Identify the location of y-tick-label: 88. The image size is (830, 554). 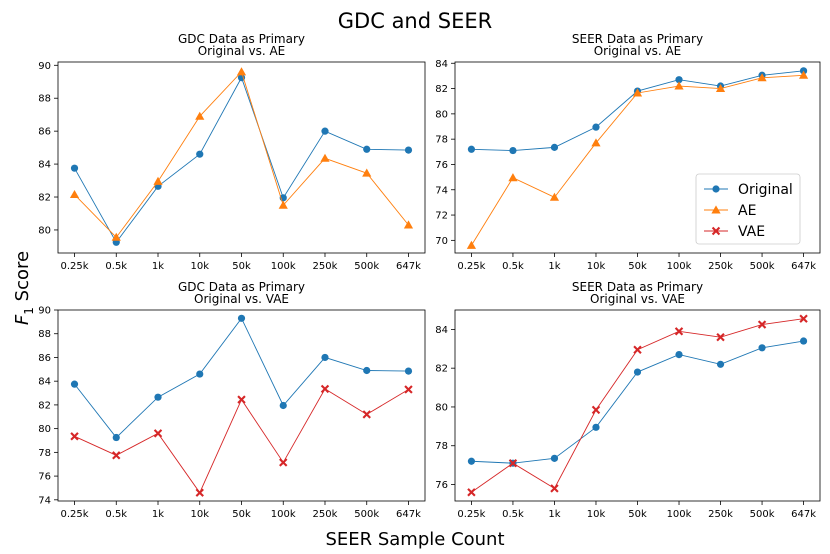
(44, 334).